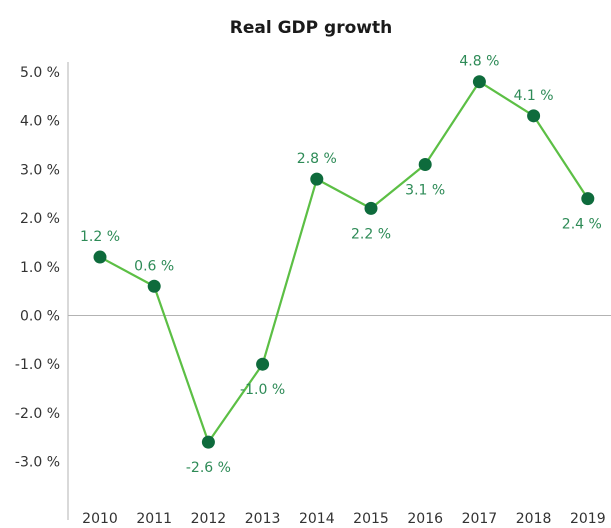 The width and height of the screenshot is (611, 528). I want to click on x-tick-label: 2017, so click(480, 519).